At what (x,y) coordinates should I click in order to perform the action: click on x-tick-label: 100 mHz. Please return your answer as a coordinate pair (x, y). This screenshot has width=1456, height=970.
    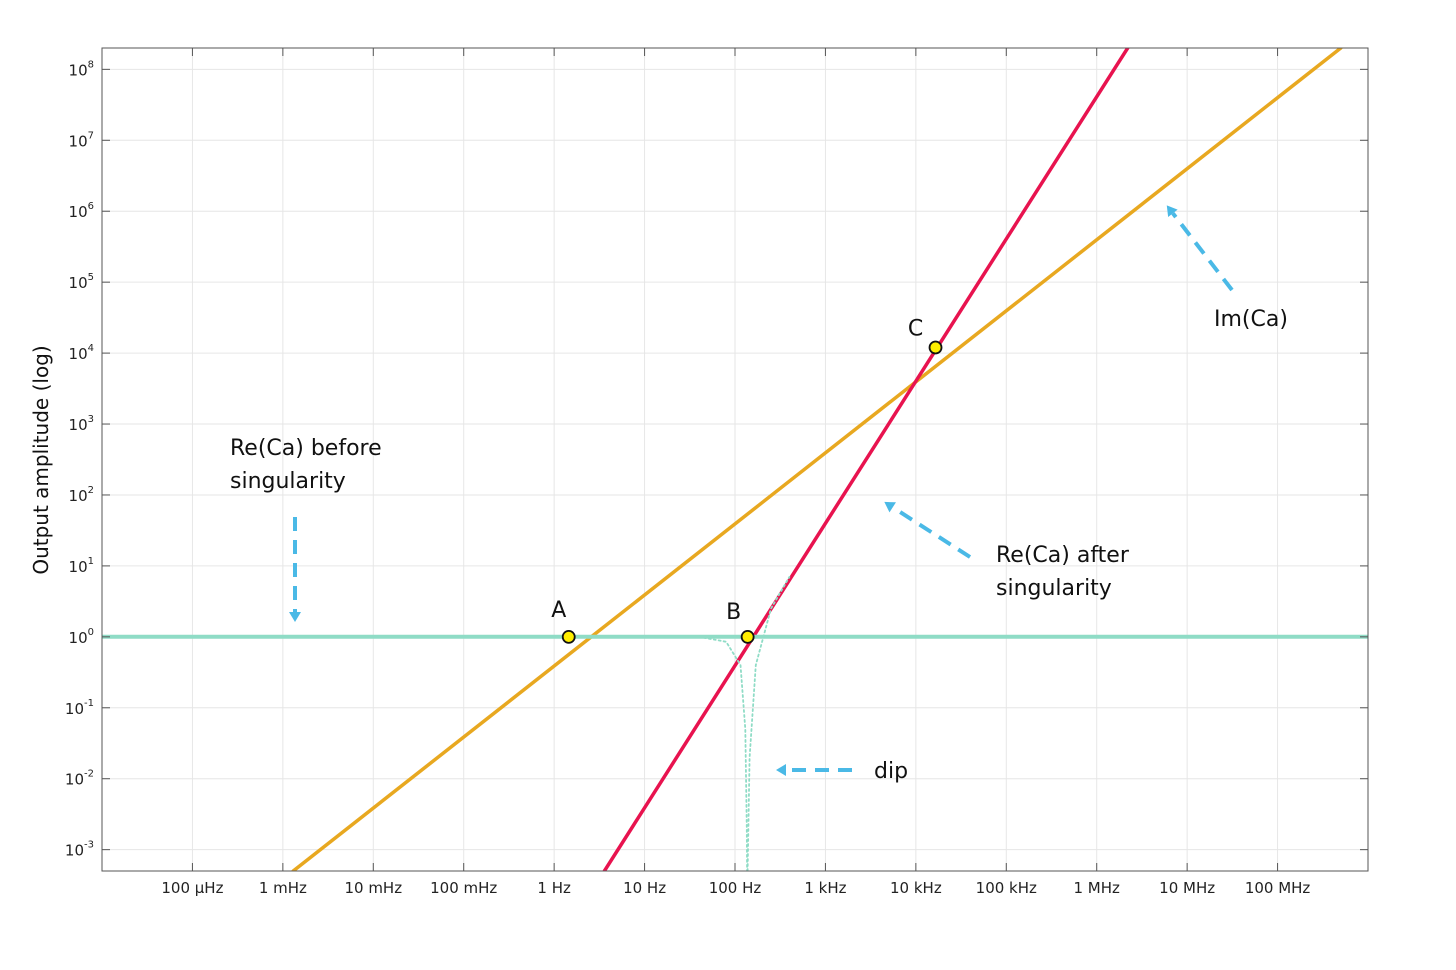
    Looking at the image, I should click on (463, 888).